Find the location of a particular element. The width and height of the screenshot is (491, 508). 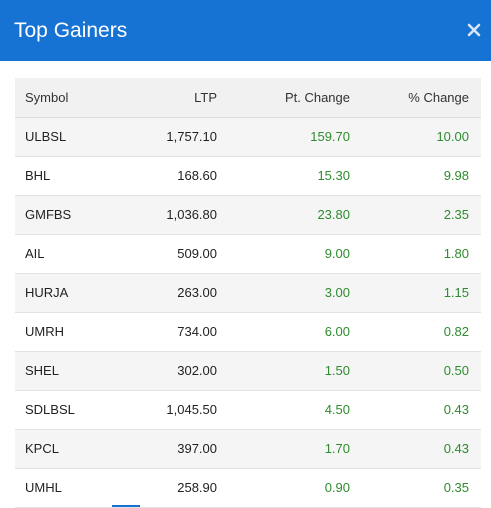

cell-pt-change: 0.90 is located at coordinates (283, 488).